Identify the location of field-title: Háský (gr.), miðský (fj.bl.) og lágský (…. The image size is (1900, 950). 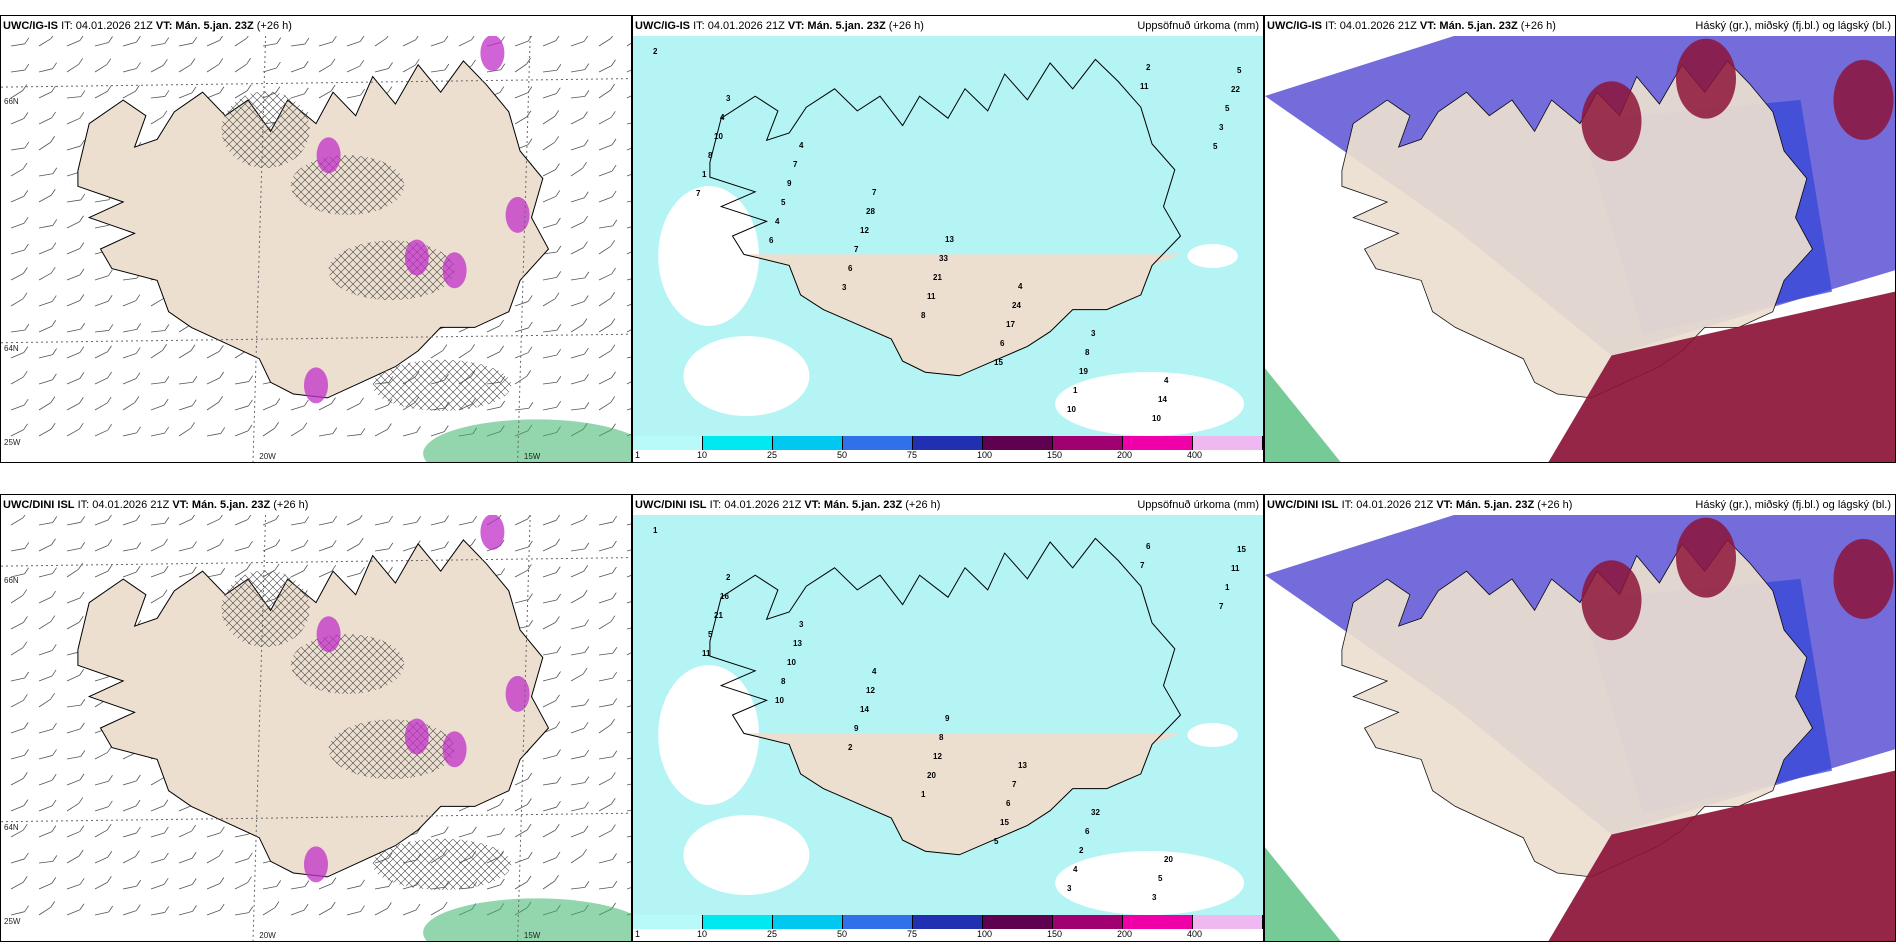
(1793, 505).